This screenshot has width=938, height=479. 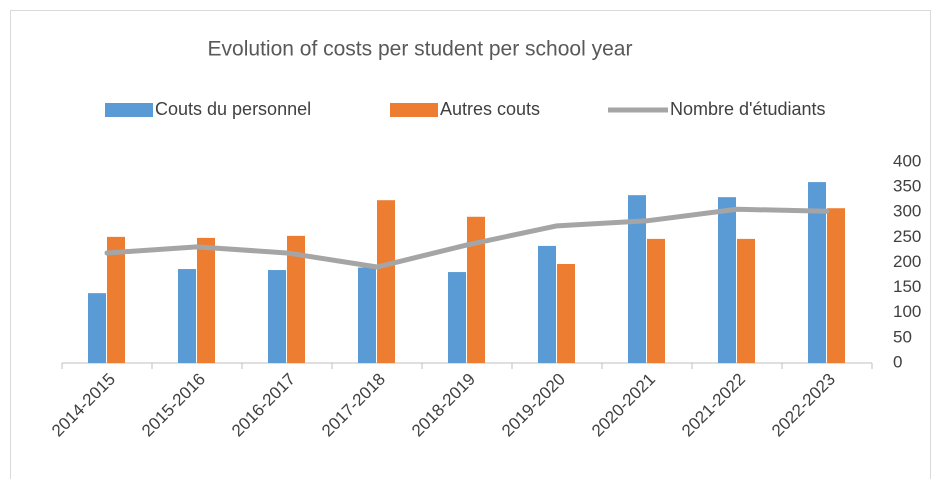 What do you see at coordinates (907, 286) in the screenshot?
I see `y-tick-label: 150` at bounding box center [907, 286].